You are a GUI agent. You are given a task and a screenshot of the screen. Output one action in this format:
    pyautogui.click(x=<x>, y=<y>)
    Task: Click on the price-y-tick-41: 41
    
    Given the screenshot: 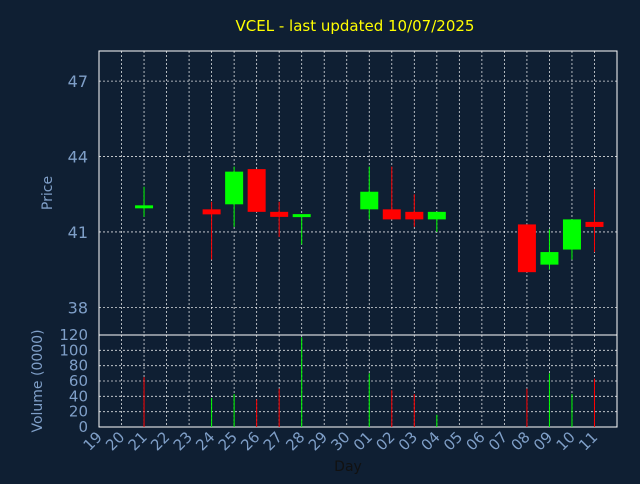 What is the action you would take?
    pyautogui.click(x=78, y=232)
    